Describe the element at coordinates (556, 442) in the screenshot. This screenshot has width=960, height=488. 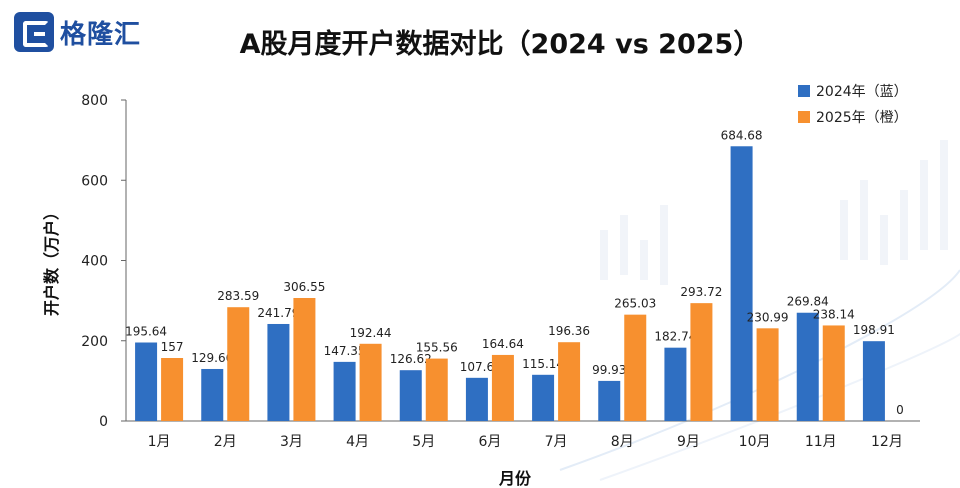
I see `x-tick-label: 7月` at that location.